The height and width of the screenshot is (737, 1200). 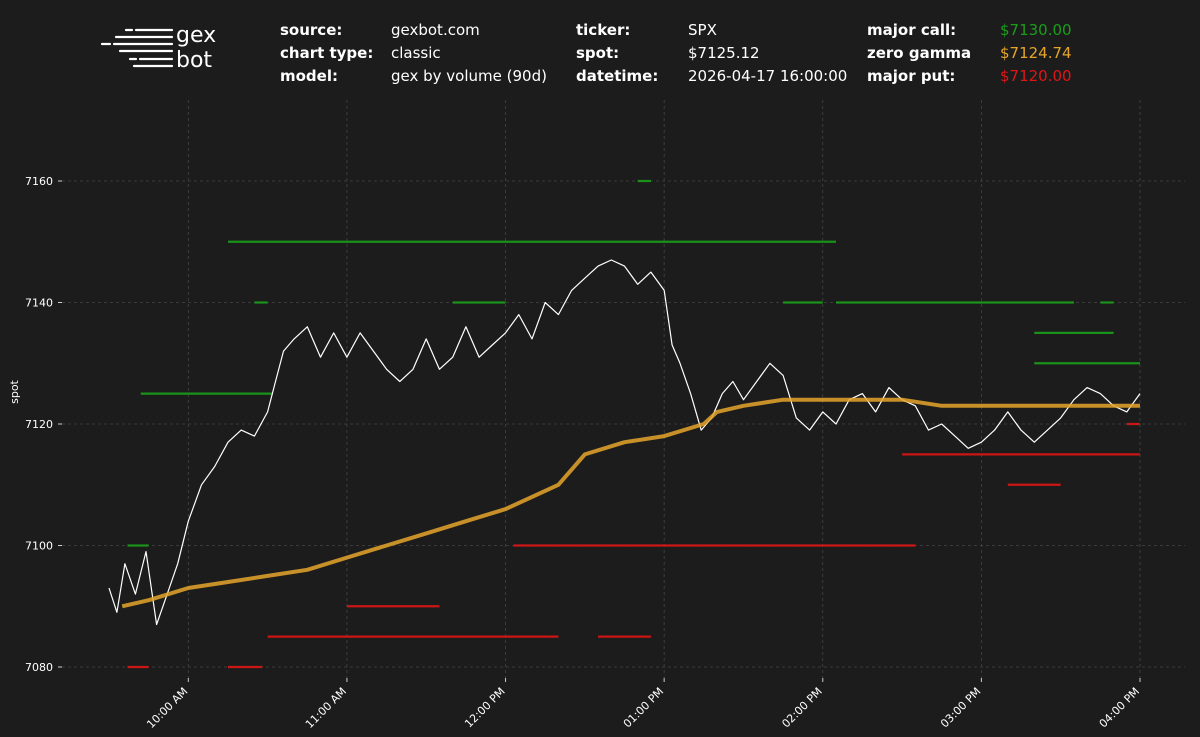 I want to click on x-tick-label: 12:00 PM, so click(x=484, y=707).